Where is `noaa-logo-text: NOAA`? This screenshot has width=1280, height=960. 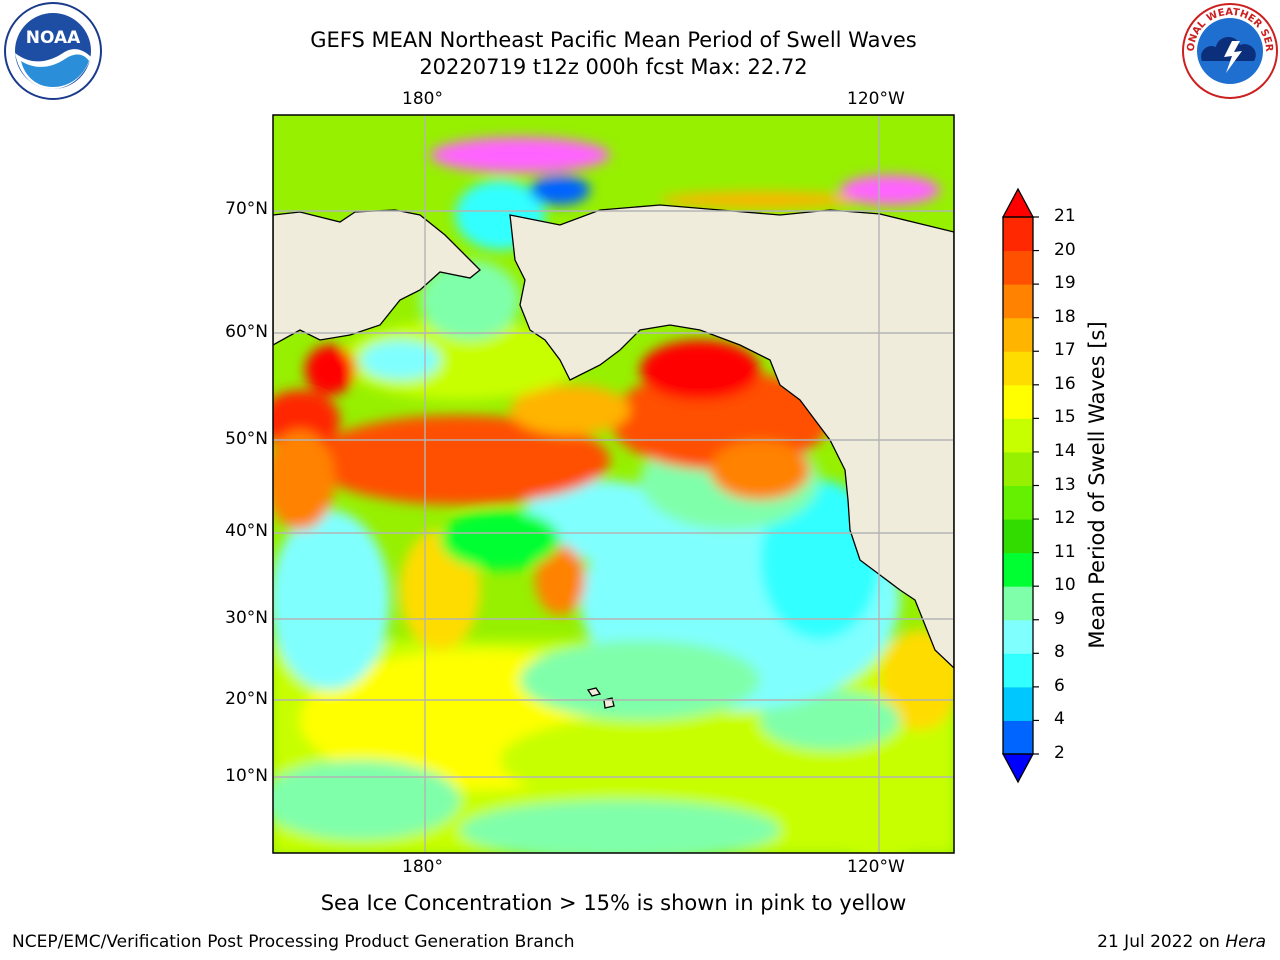
noaa-logo-text: NOAA is located at coordinates (53, 38).